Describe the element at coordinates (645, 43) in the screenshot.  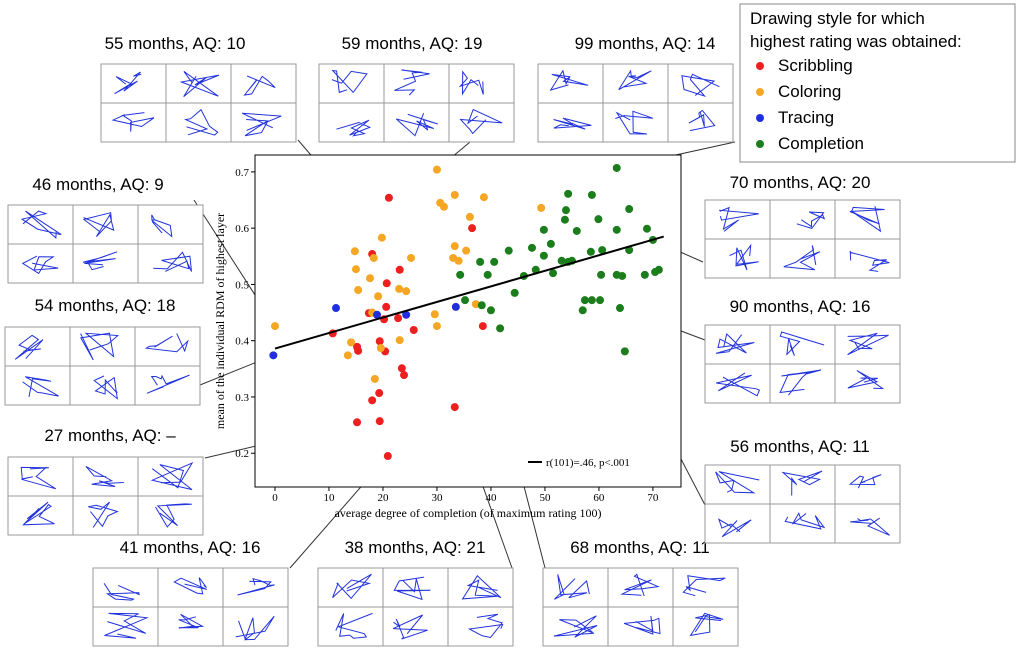
I see `annotation-label: 99 months, AQ: 14` at that location.